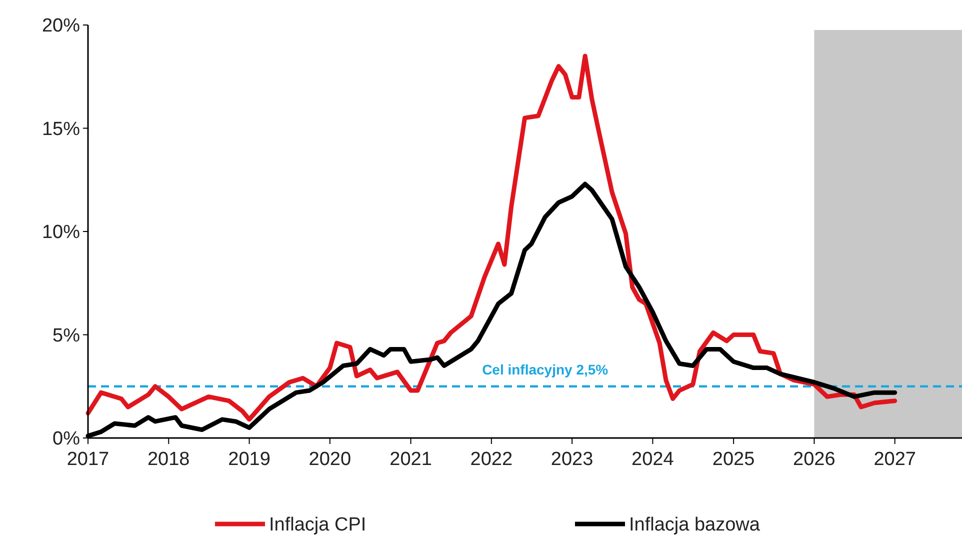  Describe the element at coordinates (733, 459) in the screenshot. I see `x-tick-label: 2025` at that location.